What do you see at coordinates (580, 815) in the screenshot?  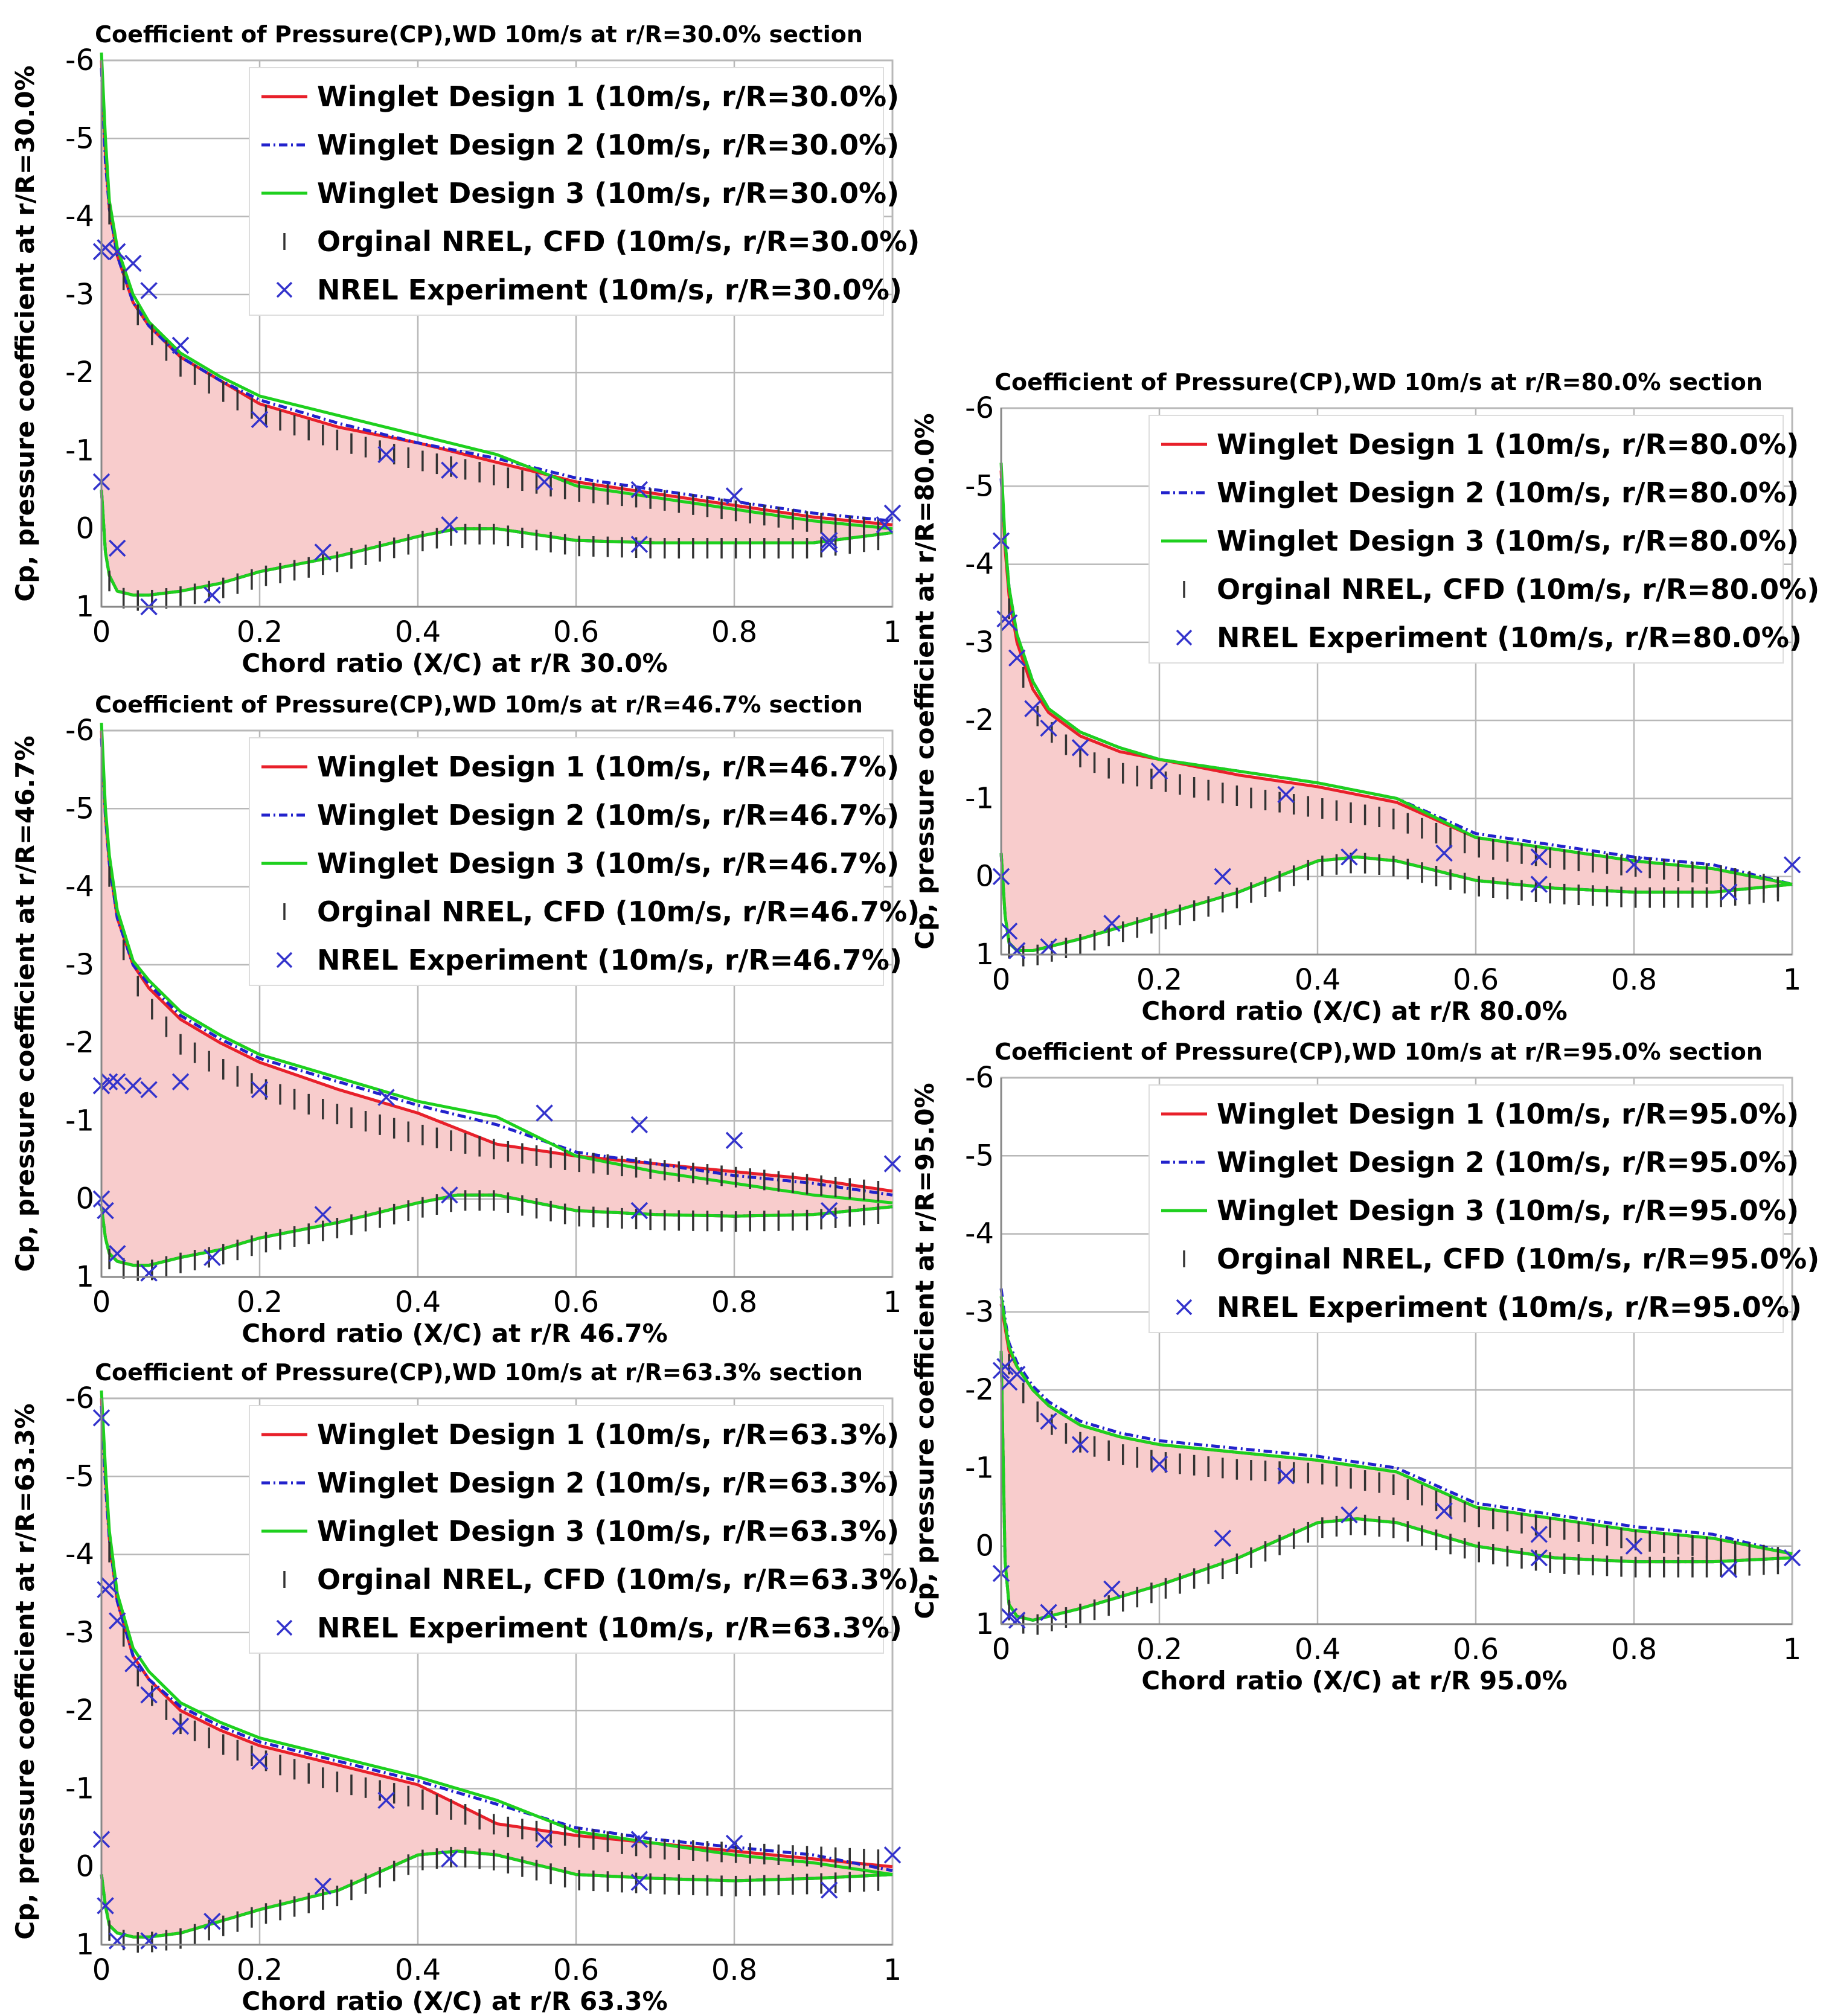 I see `legend-item: Winglet Design 2 (10m/s, r/R=46.7%)` at bounding box center [580, 815].